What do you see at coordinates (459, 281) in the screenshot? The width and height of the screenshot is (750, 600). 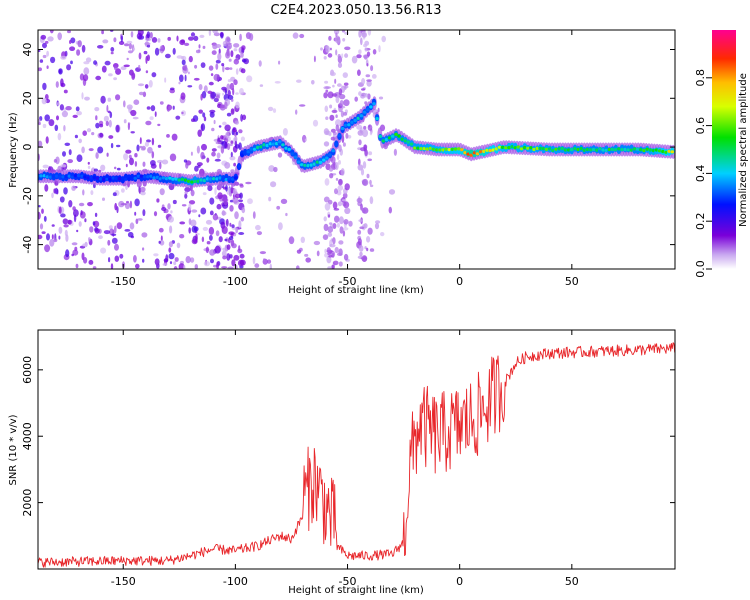 I see `spectrogram-x-tick-label: 0` at bounding box center [459, 281].